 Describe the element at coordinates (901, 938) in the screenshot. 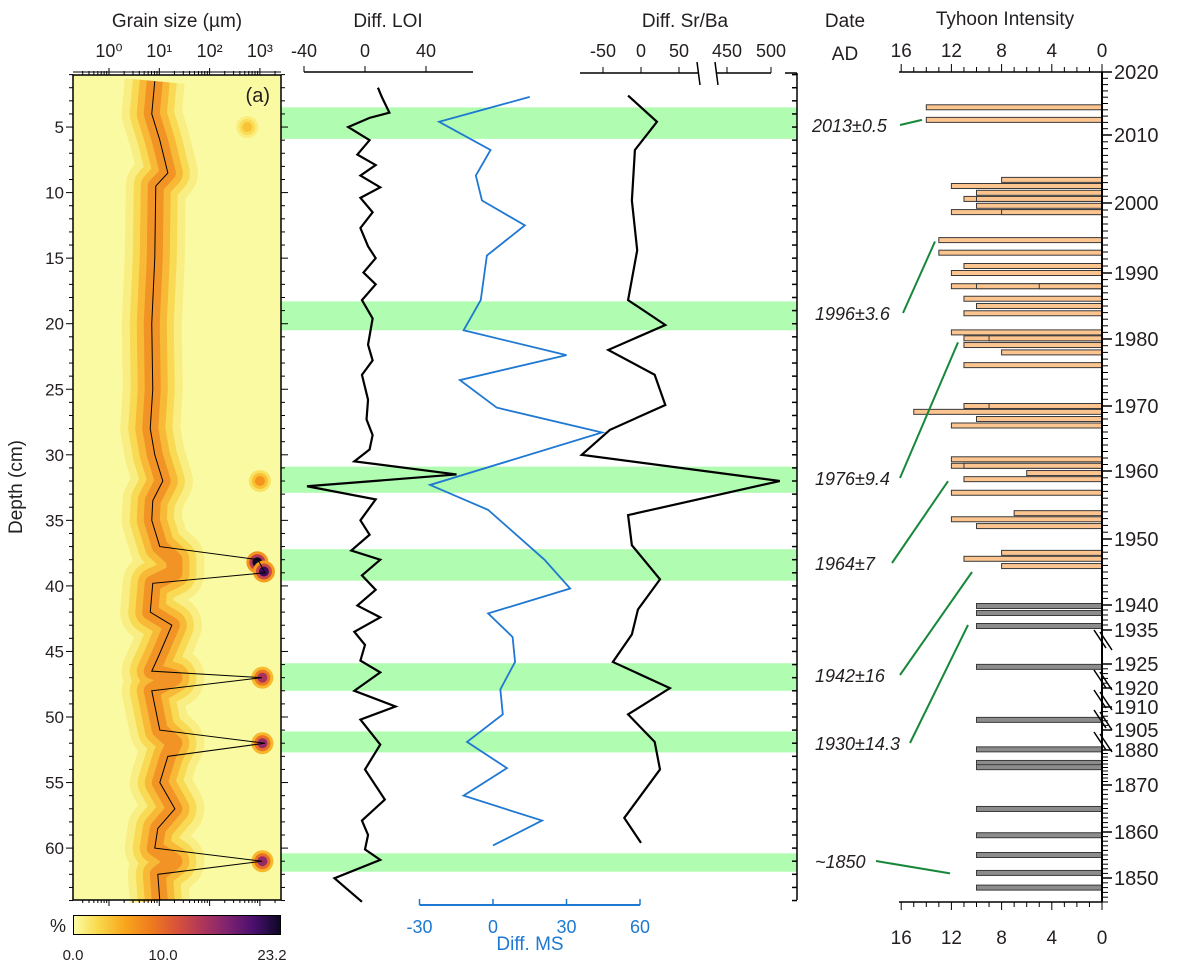

I see `intensity-tick-label: 16` at that location.